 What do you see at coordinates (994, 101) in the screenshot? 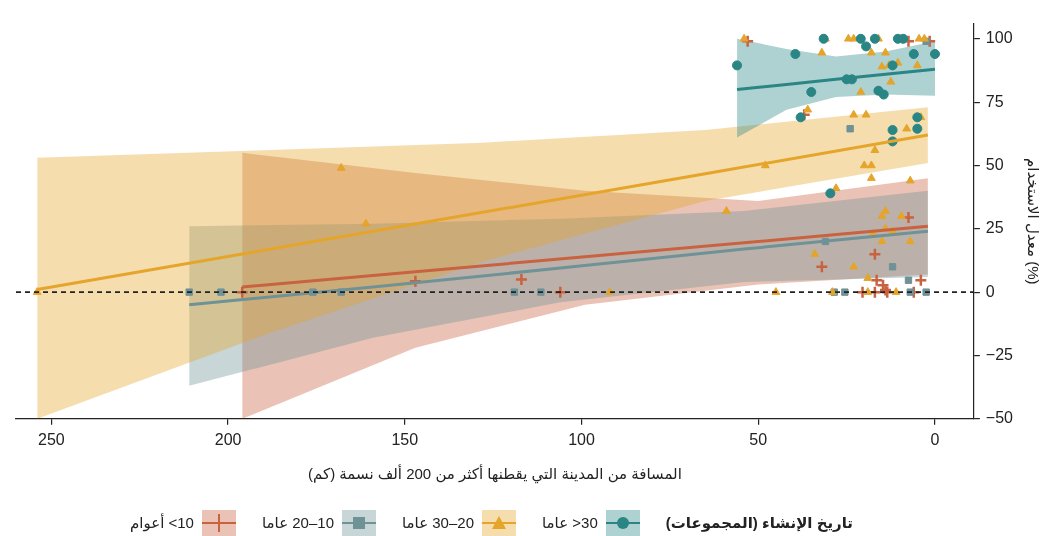
I see `y-tick-label: 75` at bounding box center [994, 101].